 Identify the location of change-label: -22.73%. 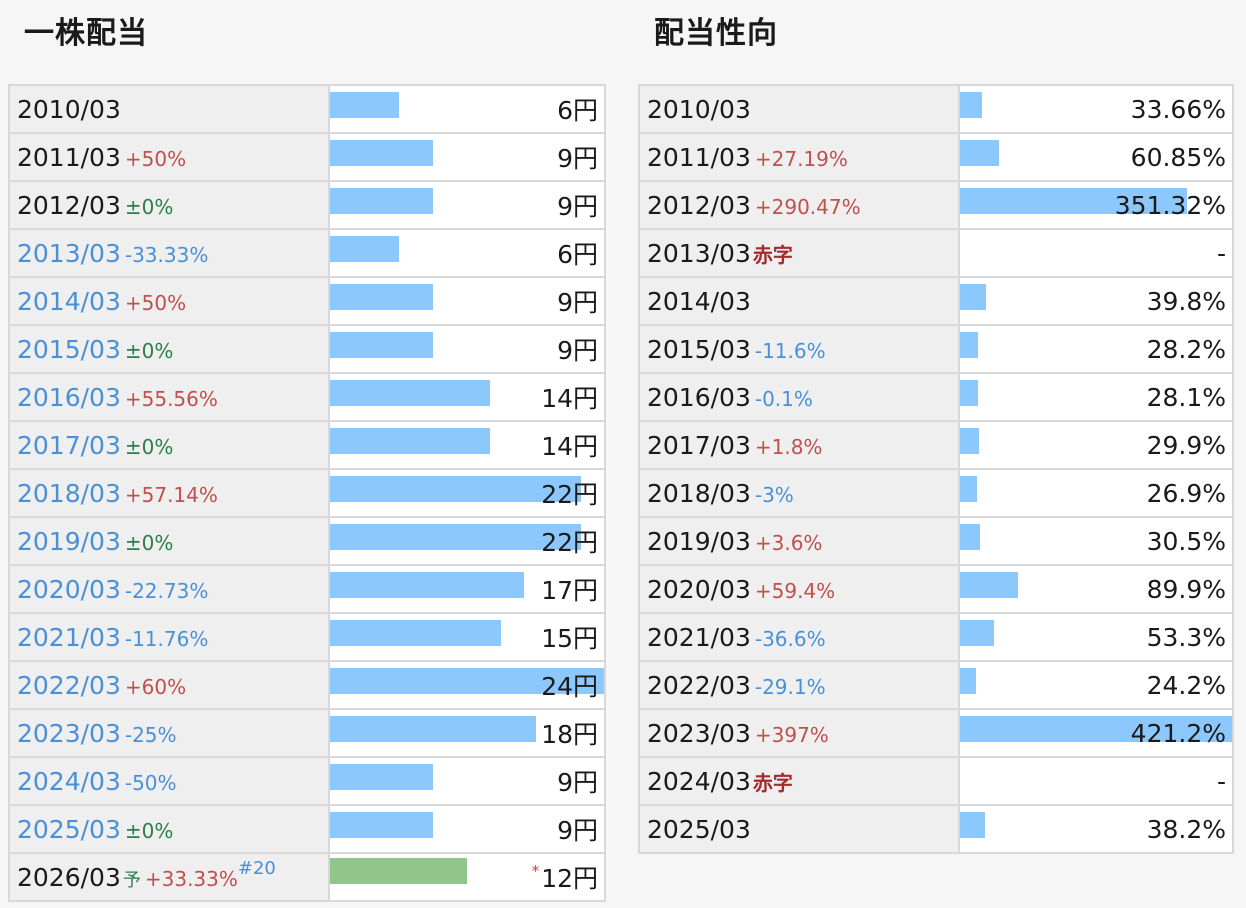
(166, 590).